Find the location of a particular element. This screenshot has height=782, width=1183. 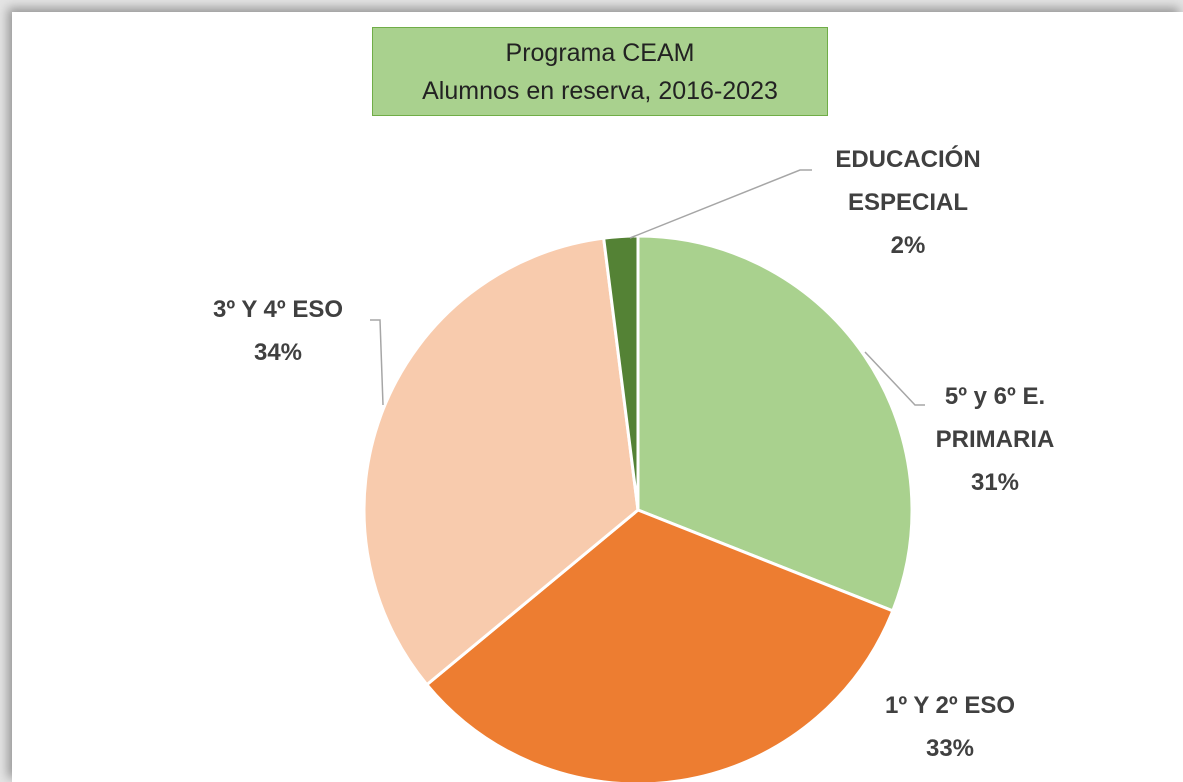

data-label: EDUCACIÓN ESPECIAL 2% is located at coordinates (908, 202).